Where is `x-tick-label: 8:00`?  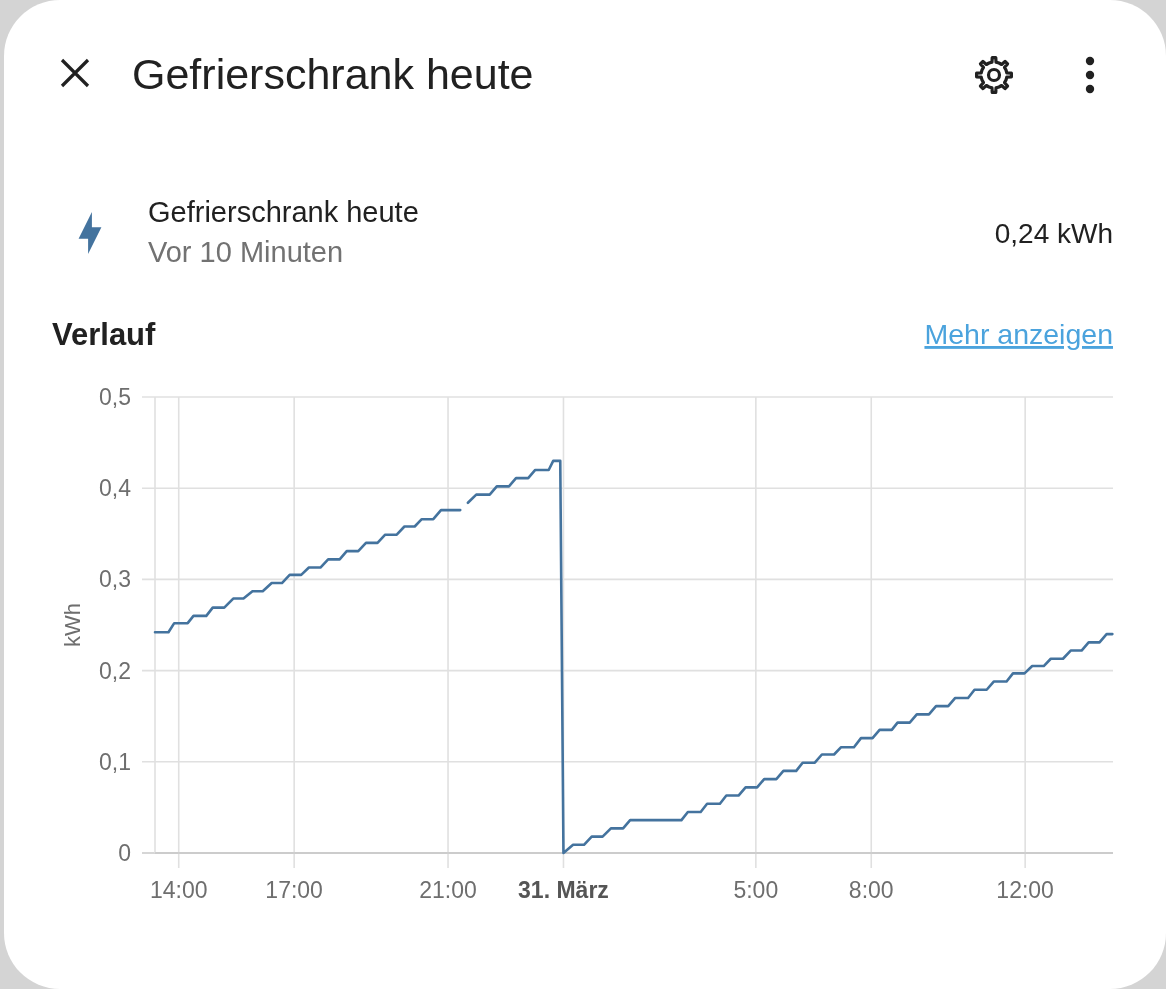
x-tick-label: 8:00 is located at coordinates (871, 890).